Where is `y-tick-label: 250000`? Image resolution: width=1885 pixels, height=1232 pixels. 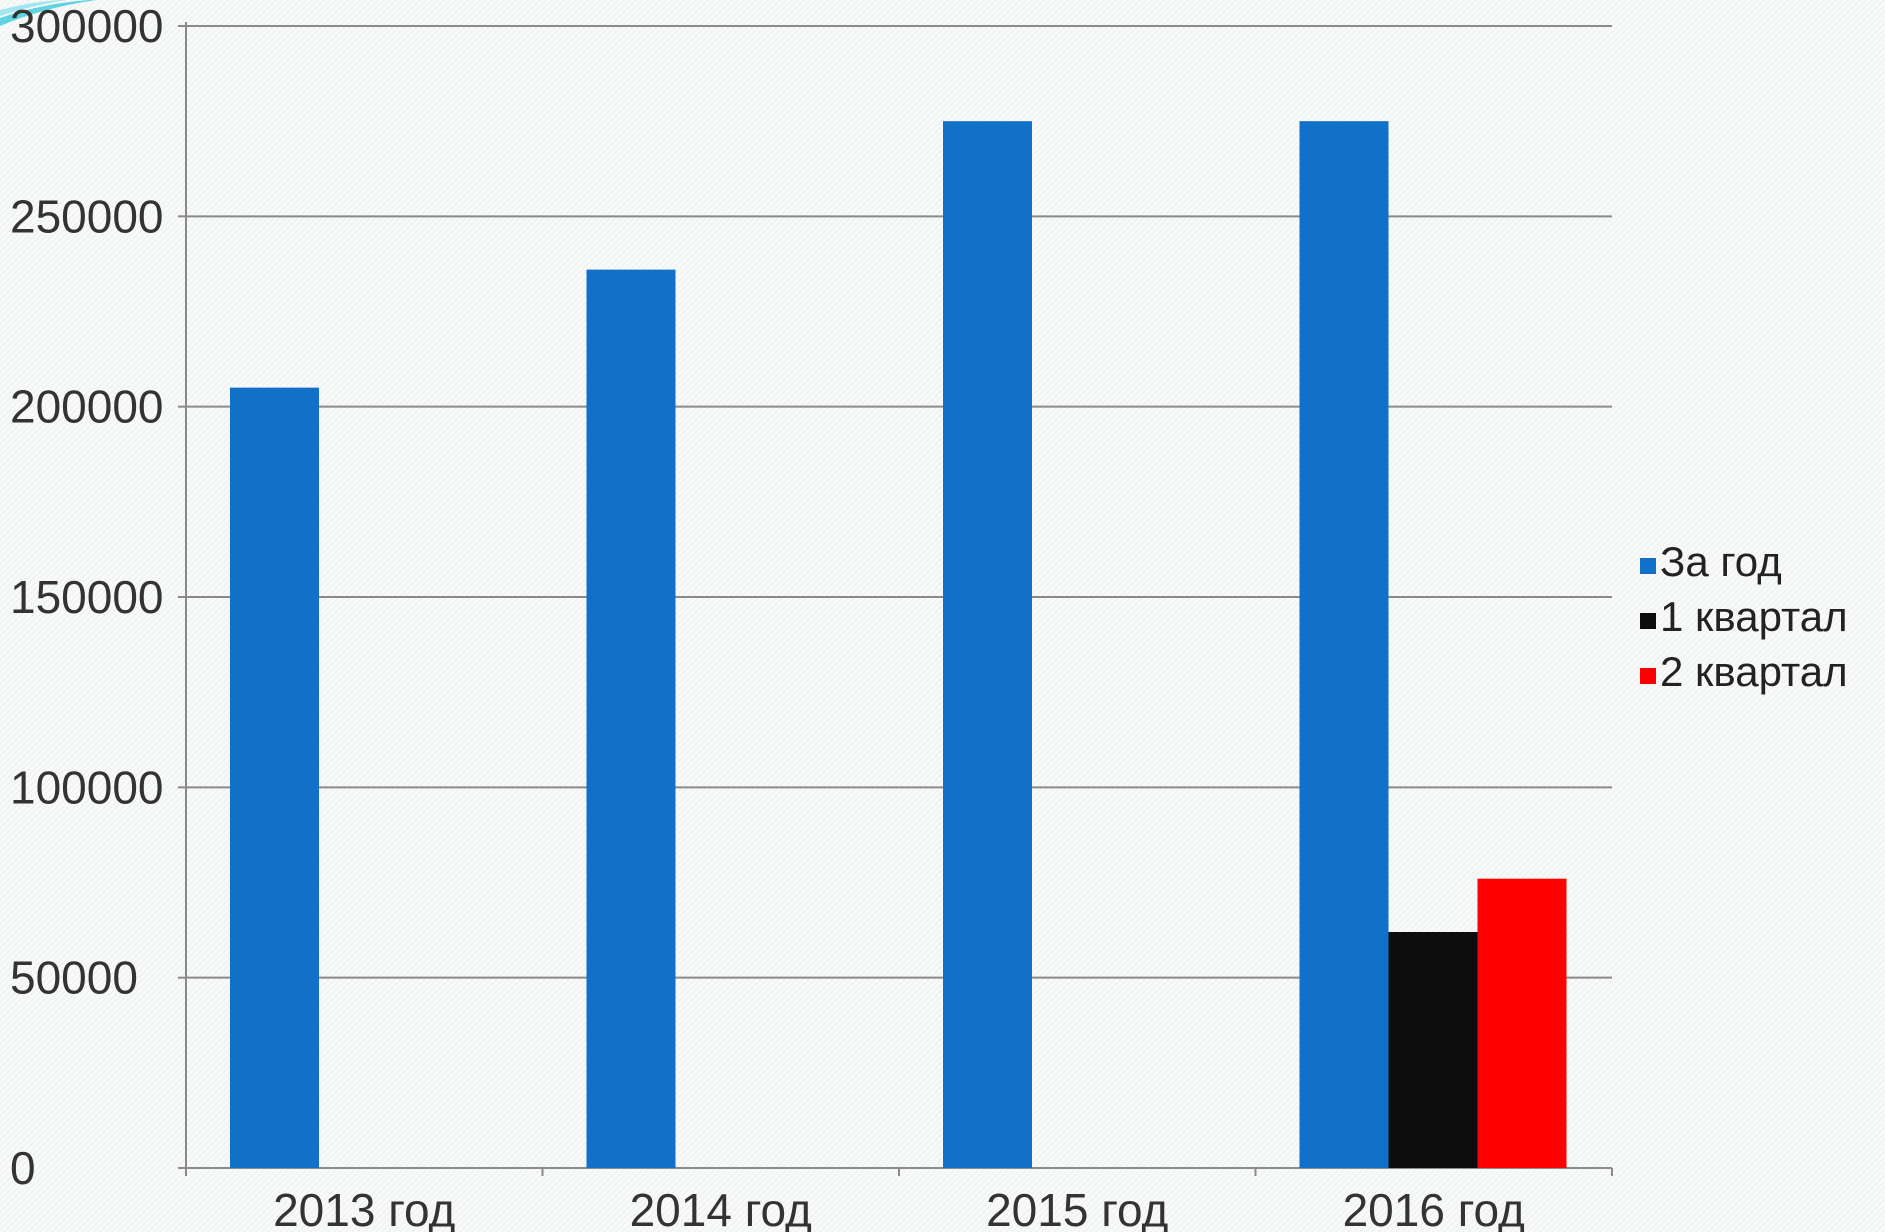
y-tick-label: 250000 is located at coordinates (87, 216).